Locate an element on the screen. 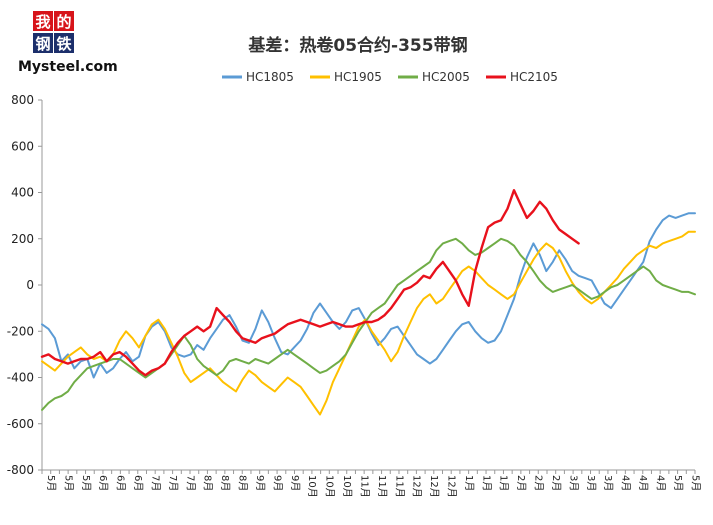 This screenshot has width=713, height=525. logo-char-2: 的 is located at coordinates (63, 22).